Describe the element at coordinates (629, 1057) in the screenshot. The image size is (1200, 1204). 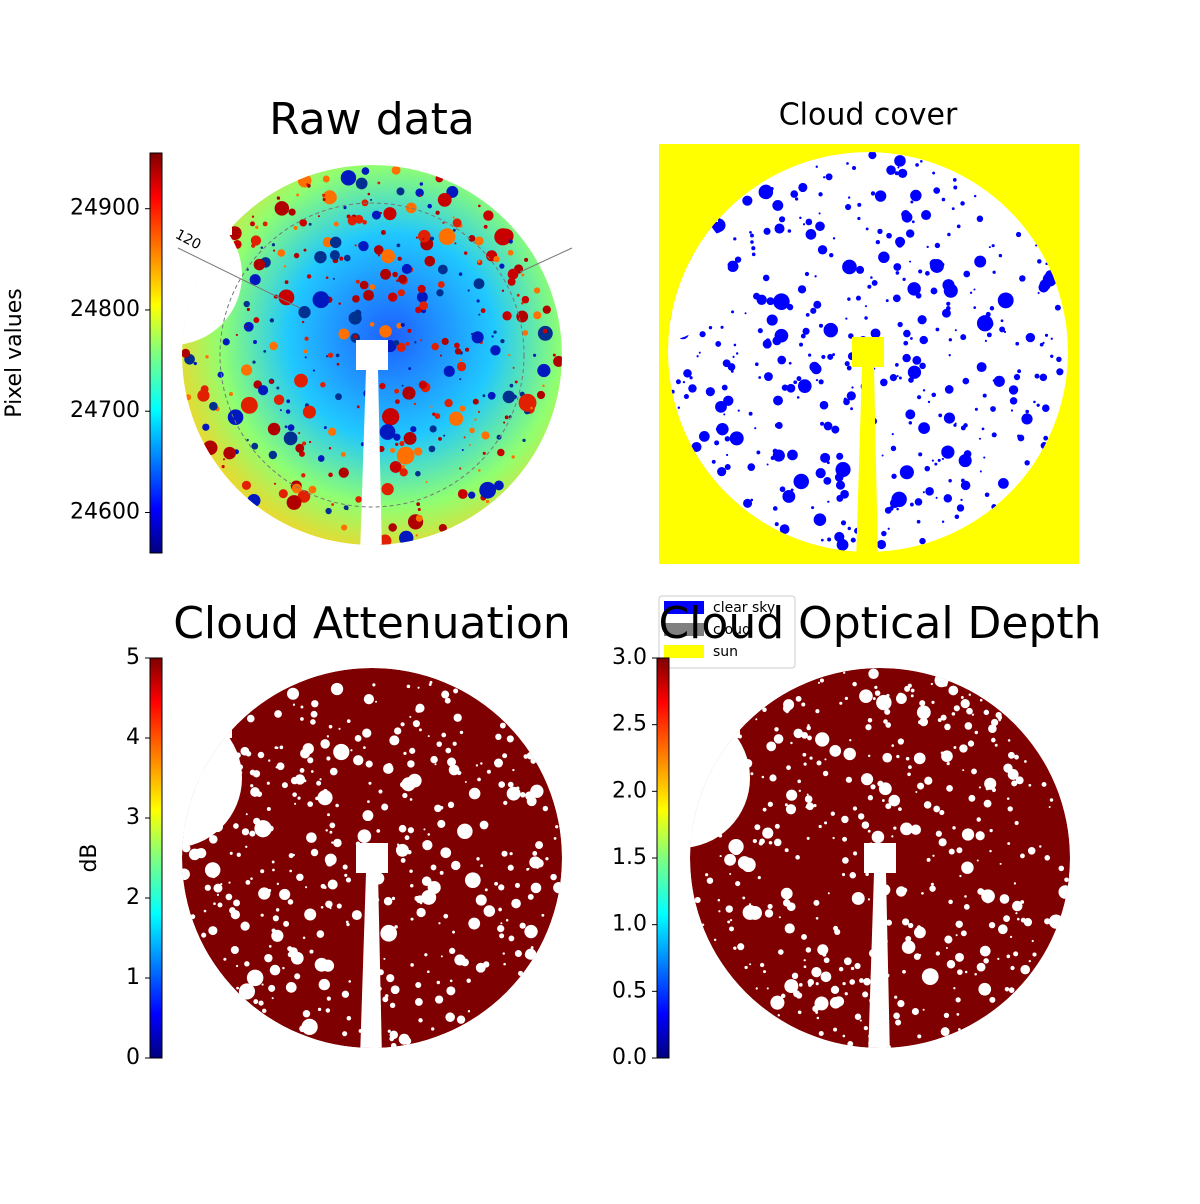
I see `colorbar-tick-label: 0.0` at that location.